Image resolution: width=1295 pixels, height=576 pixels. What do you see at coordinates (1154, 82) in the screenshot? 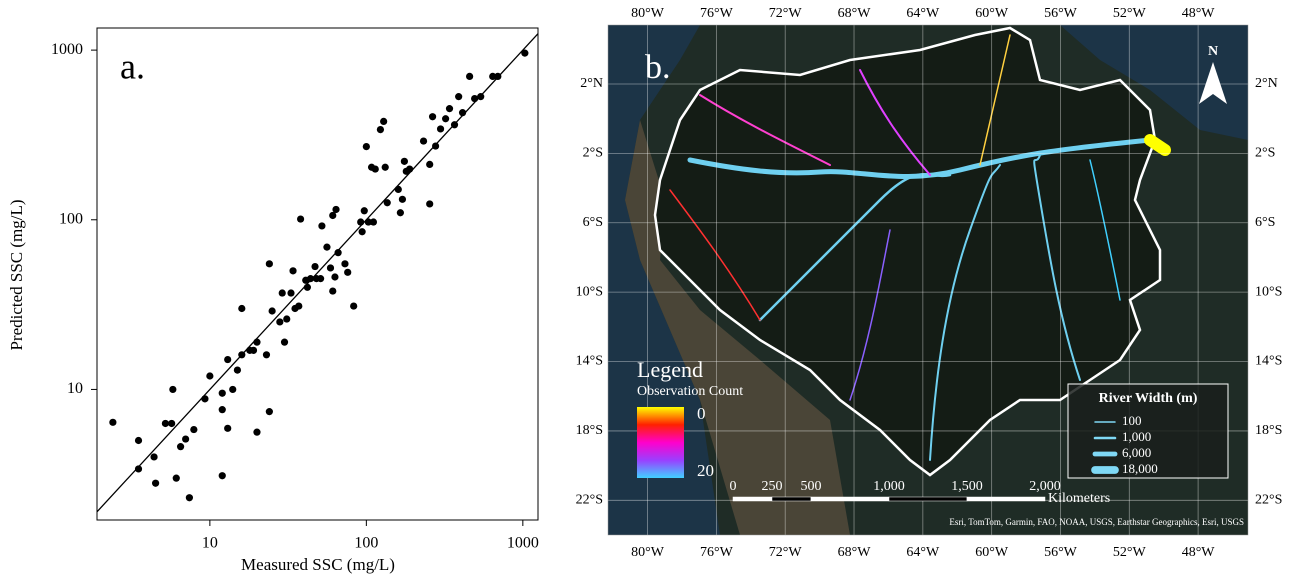
I see `atlantic-ocean` at bounding box center [1154, 82].